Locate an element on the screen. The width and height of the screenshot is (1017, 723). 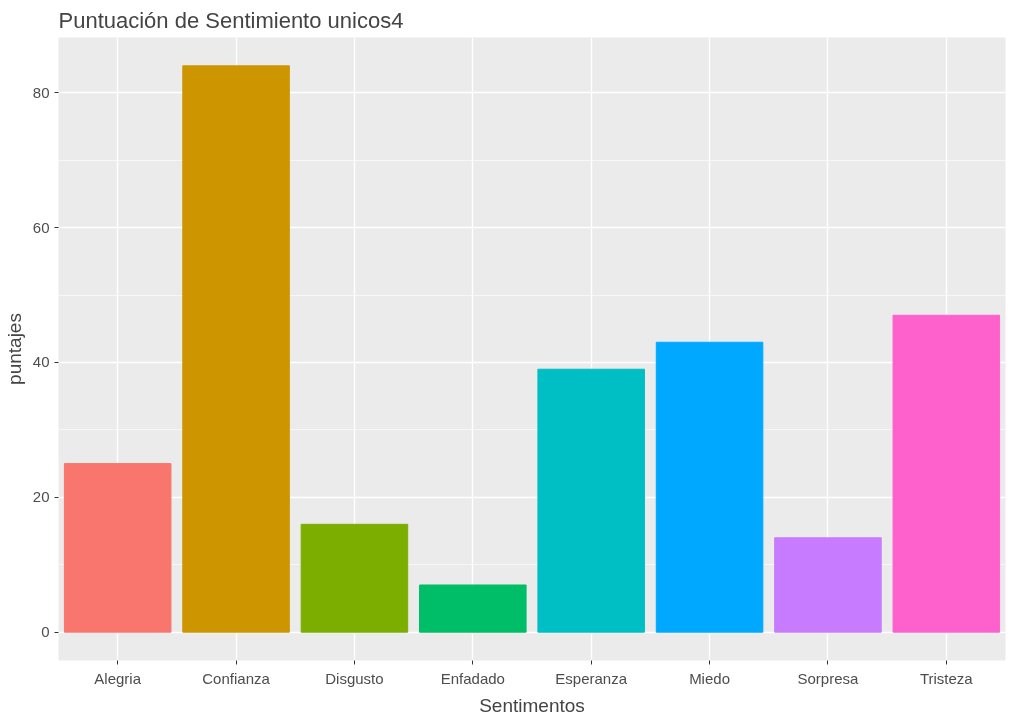
y-axis-title: puntajes is located at coordinates (14, 349).